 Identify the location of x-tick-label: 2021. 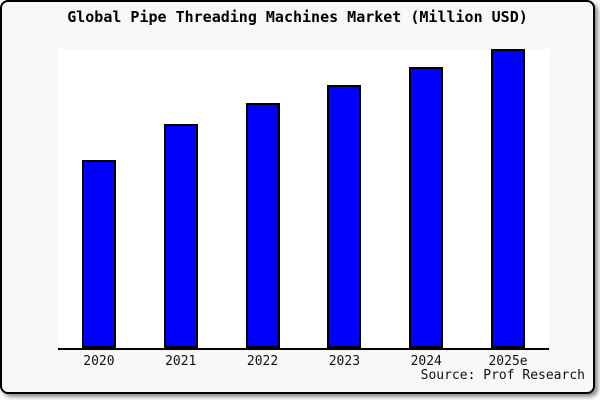
(181, 361).